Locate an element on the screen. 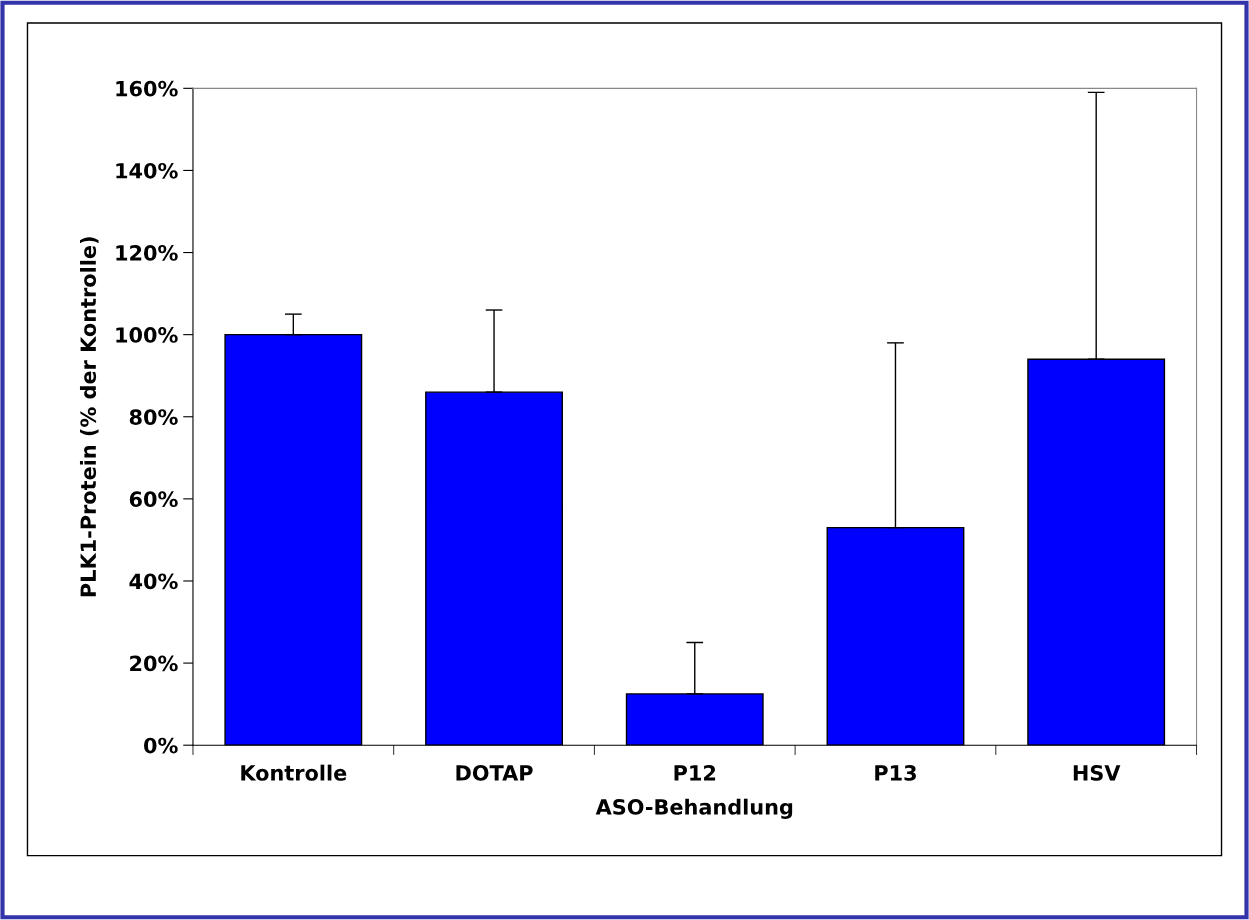 Image resolution: width=1249 pixels, height=920 pixels. y-tick-label: 0% is located at coordinates (161, 745).